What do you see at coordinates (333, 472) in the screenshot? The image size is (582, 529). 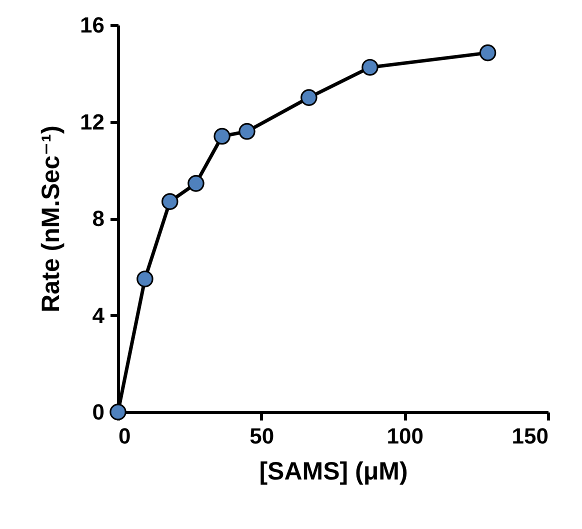 I see `x-axis-title: [SAMS] (μM)` at bounding box center [333, 472].